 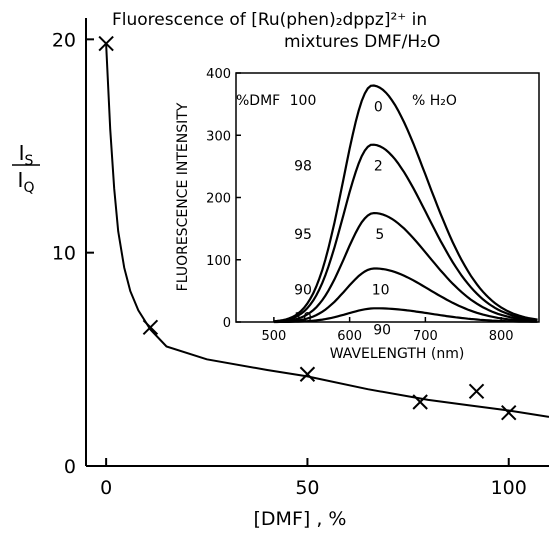 I want to click on main-x-tick-label: 50, so click(x=307, y=488).